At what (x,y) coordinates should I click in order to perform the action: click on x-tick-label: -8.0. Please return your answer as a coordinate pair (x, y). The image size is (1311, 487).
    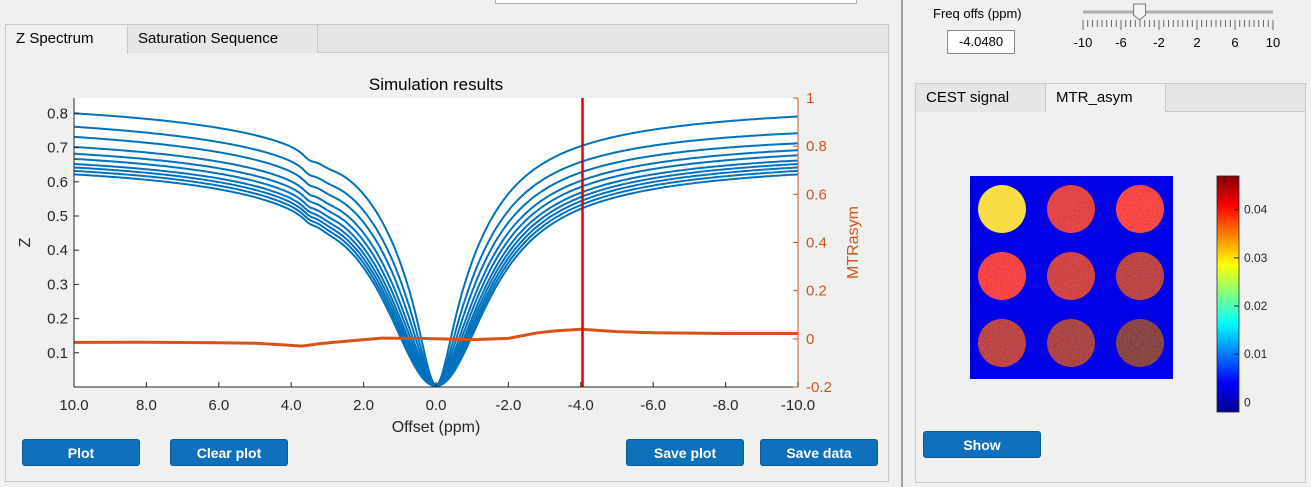
    Looking at the image, I should click on (726, 405).